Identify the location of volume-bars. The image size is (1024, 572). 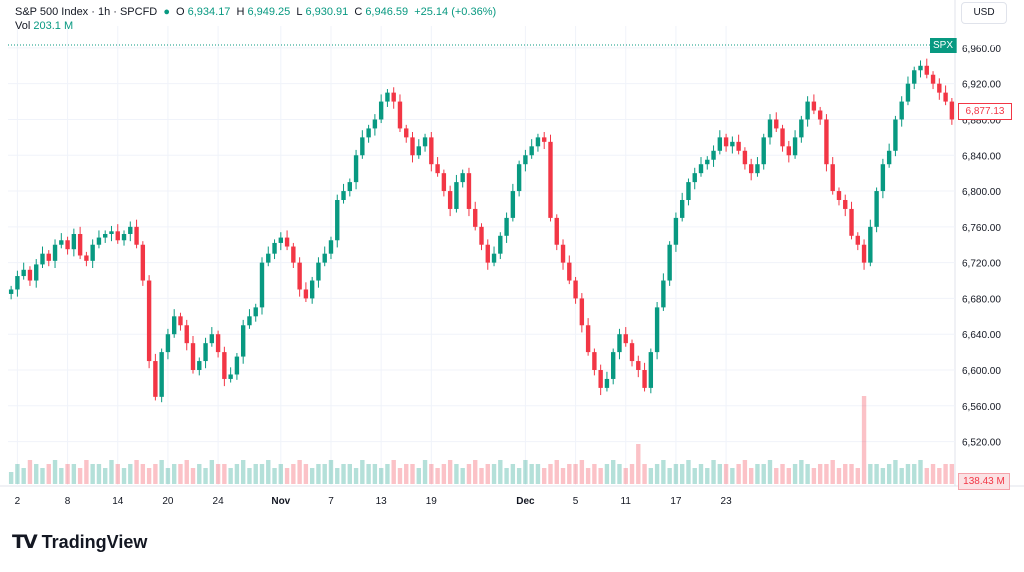
(481, 440).